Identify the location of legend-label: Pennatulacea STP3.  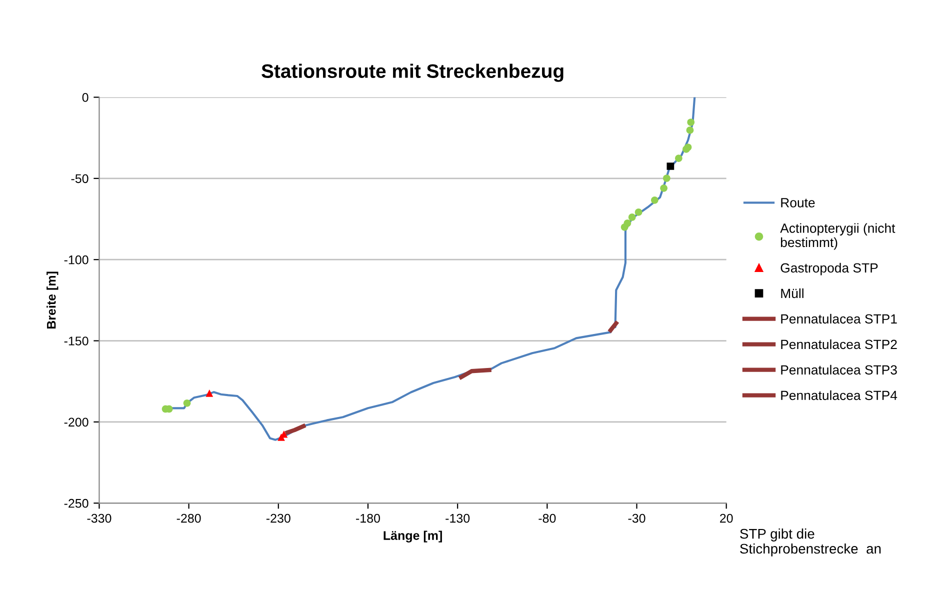
(839, 369).